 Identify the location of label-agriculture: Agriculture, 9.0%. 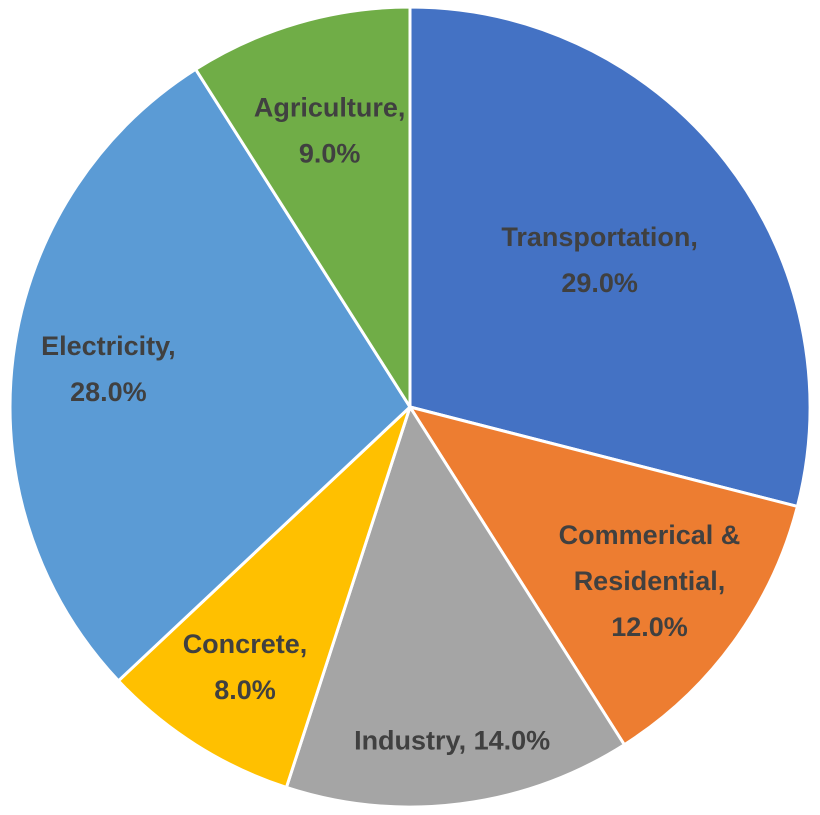
(330, 130).